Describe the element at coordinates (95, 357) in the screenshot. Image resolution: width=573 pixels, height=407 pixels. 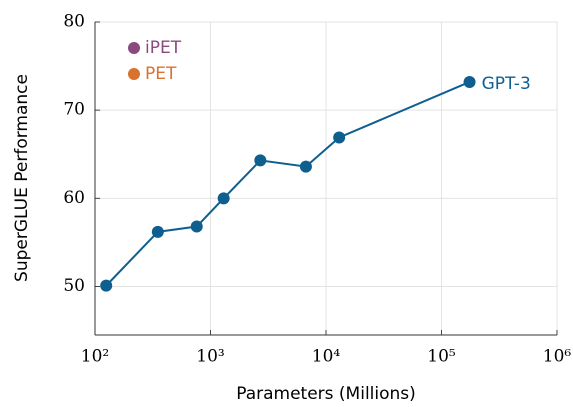
I see `x-tick-label: 10²` at that location.